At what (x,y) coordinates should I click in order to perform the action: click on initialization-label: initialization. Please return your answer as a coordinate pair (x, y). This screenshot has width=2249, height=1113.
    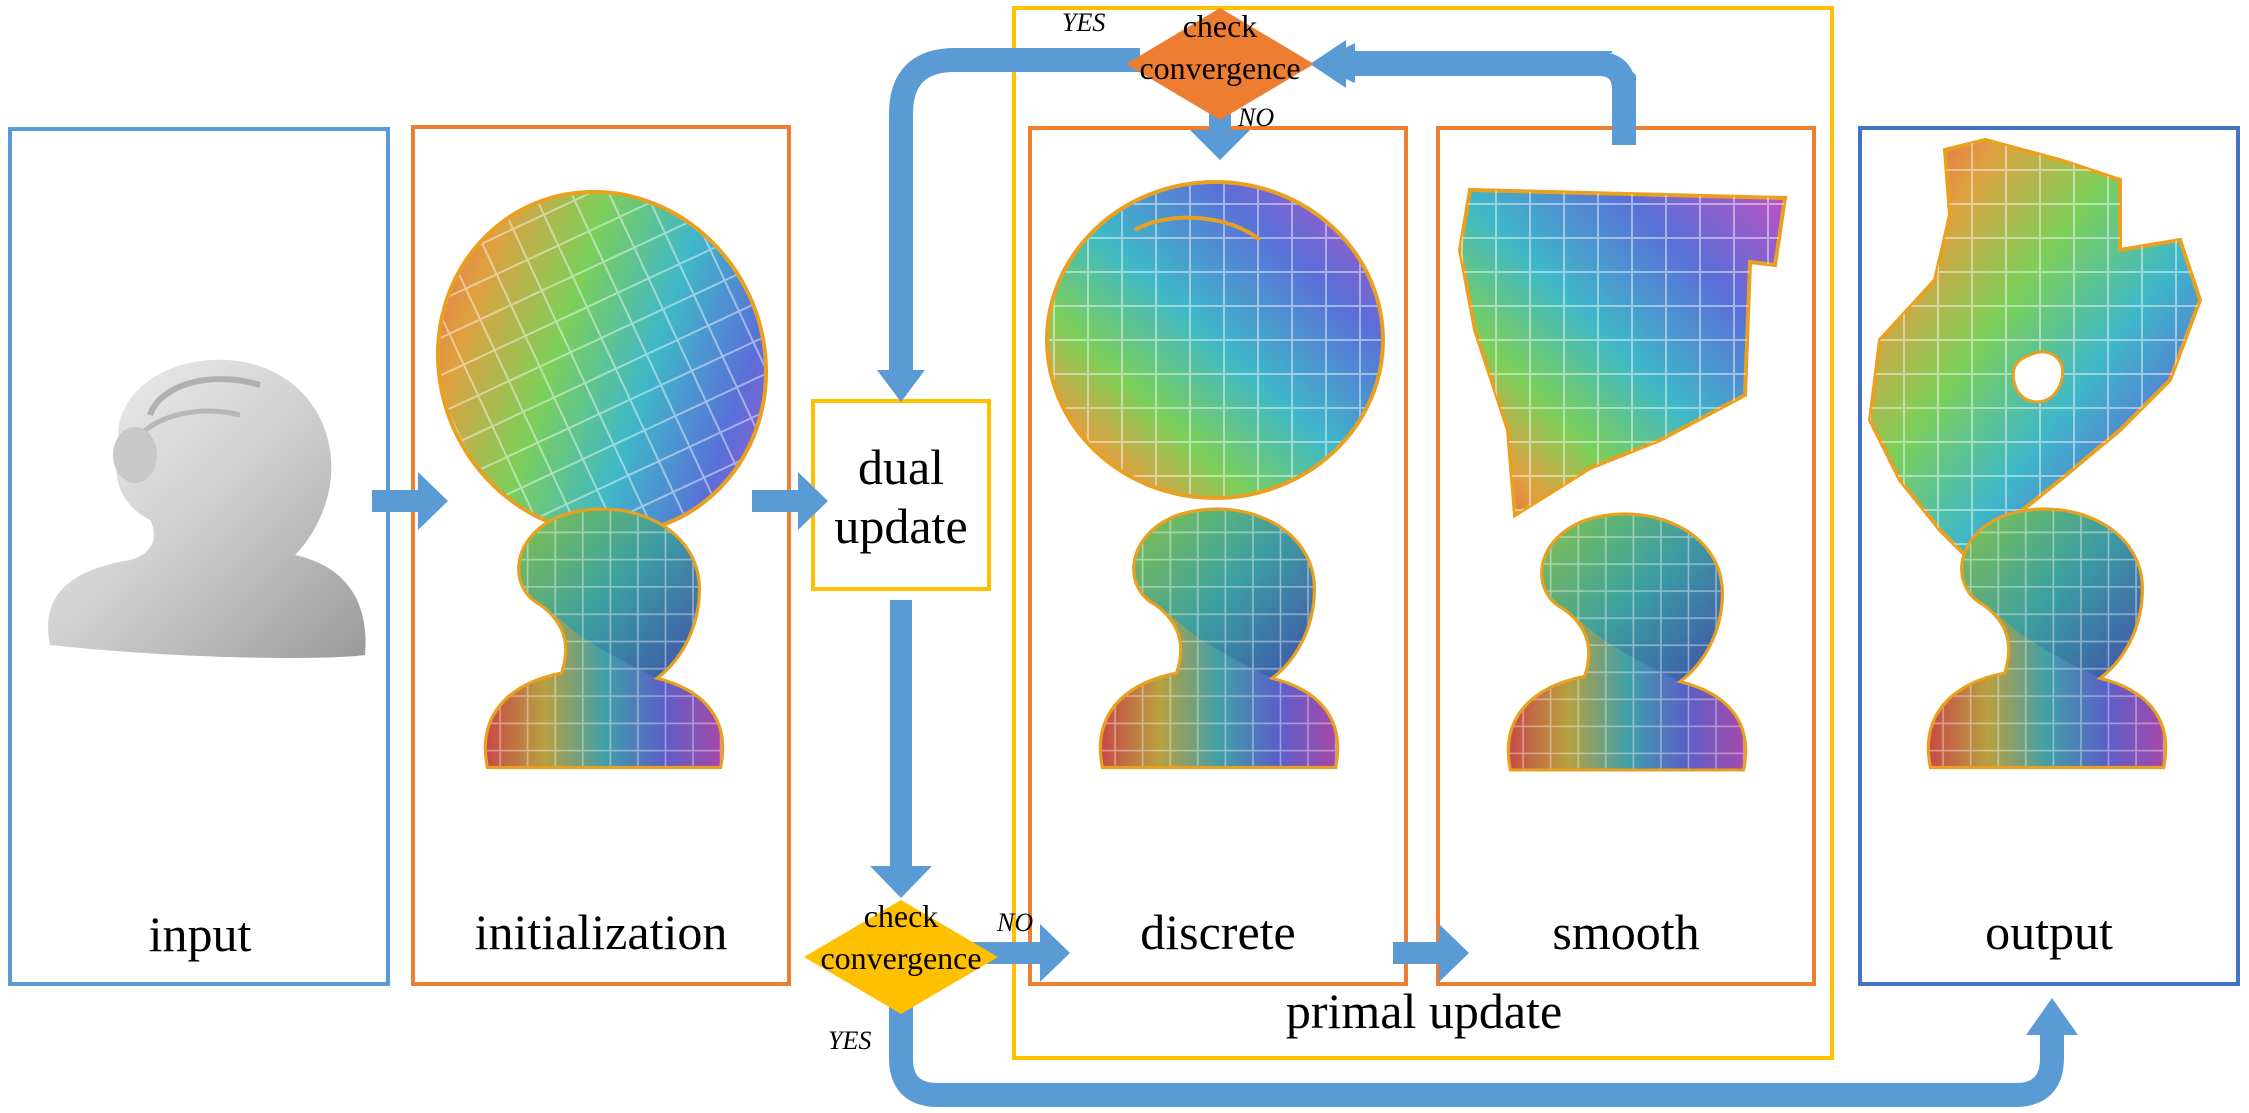
    Looking at the image, I should click on (601, 932).